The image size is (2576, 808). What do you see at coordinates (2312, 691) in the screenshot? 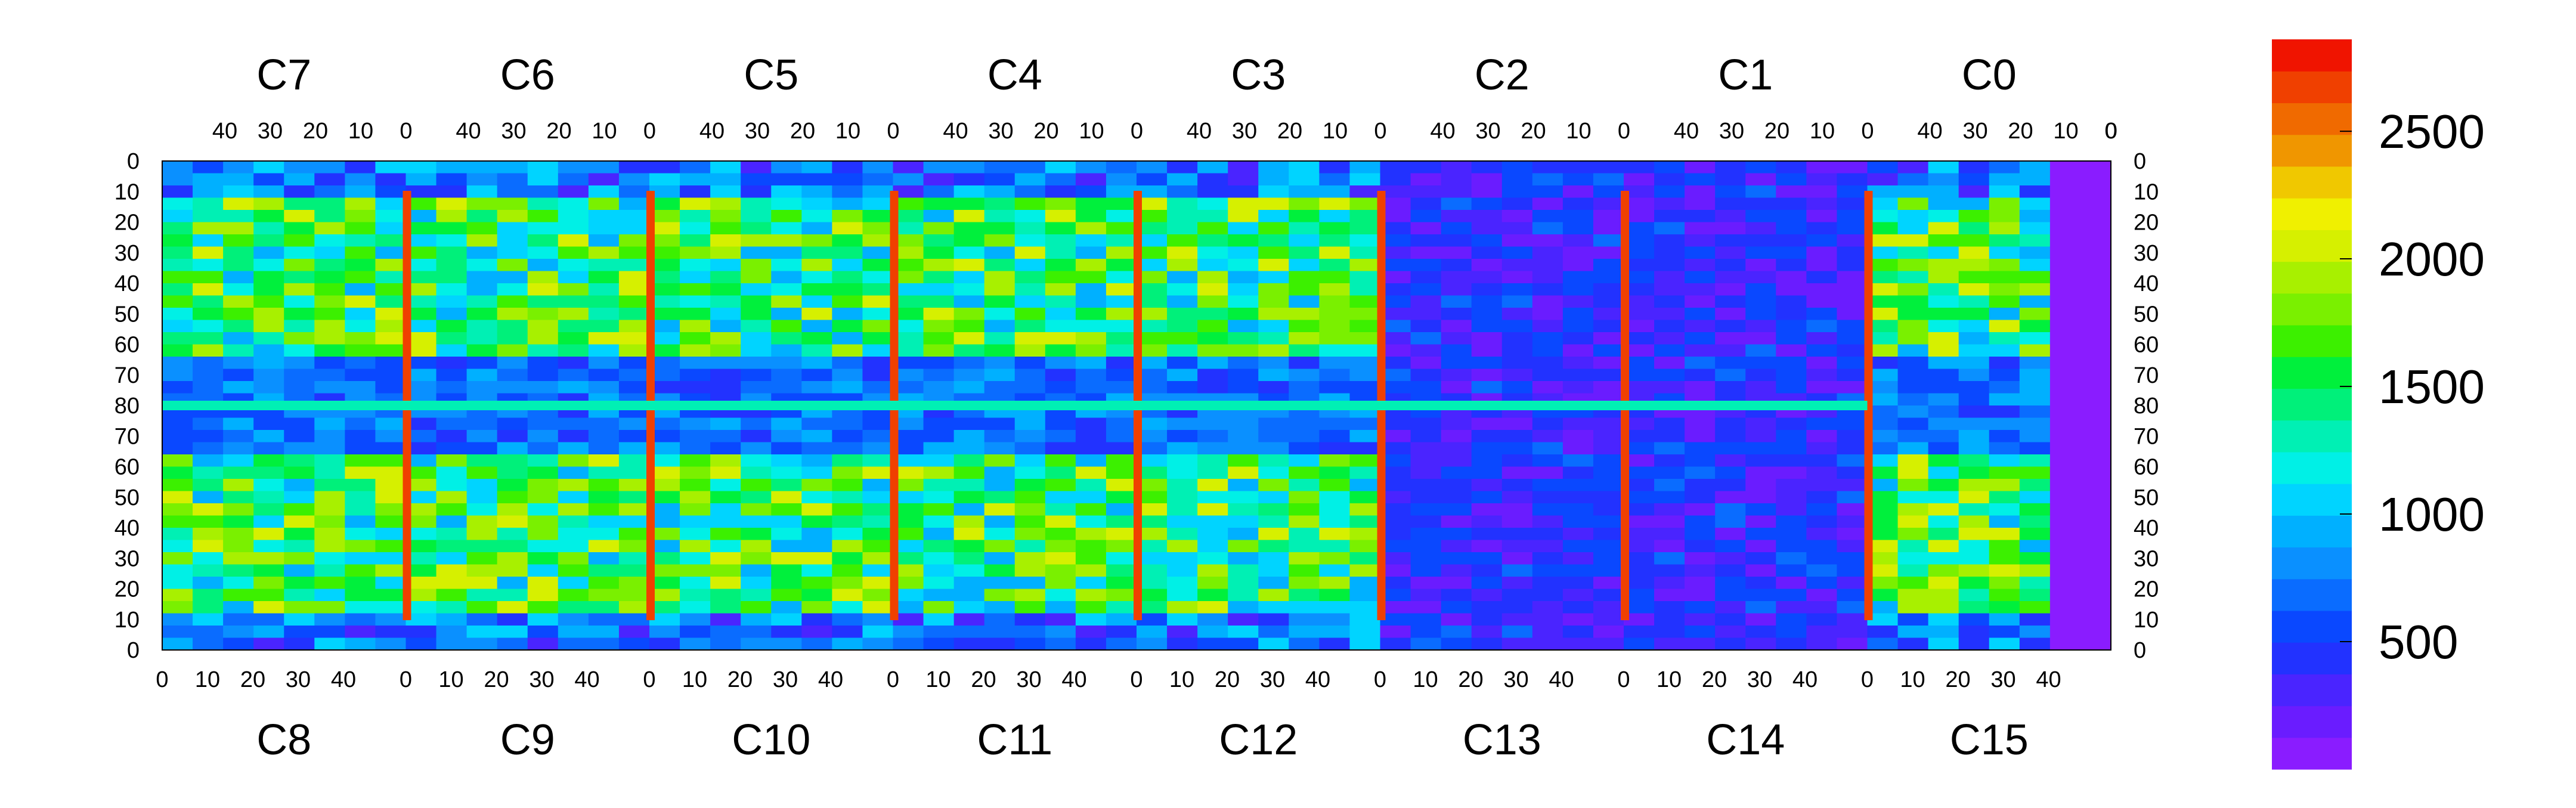
I see `colorbar-segment` at bounding box center [2312, 691].